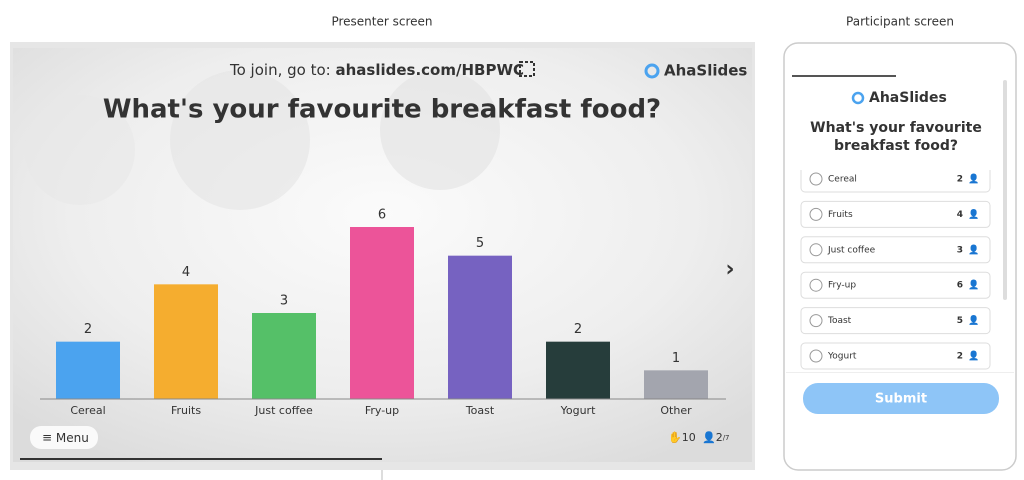 This screenshot has height=480, width=1024. Describe the element at coordinates (676, 410) in the screenshot. I see `category-label: Other` at that location.